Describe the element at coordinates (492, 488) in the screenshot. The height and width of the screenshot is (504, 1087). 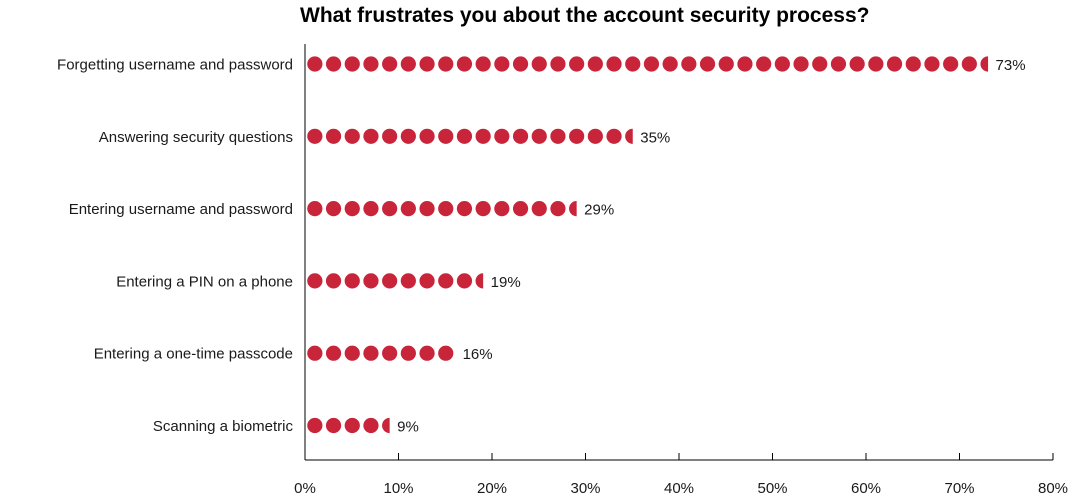
I see `x-tick-label: 20%` at that location.